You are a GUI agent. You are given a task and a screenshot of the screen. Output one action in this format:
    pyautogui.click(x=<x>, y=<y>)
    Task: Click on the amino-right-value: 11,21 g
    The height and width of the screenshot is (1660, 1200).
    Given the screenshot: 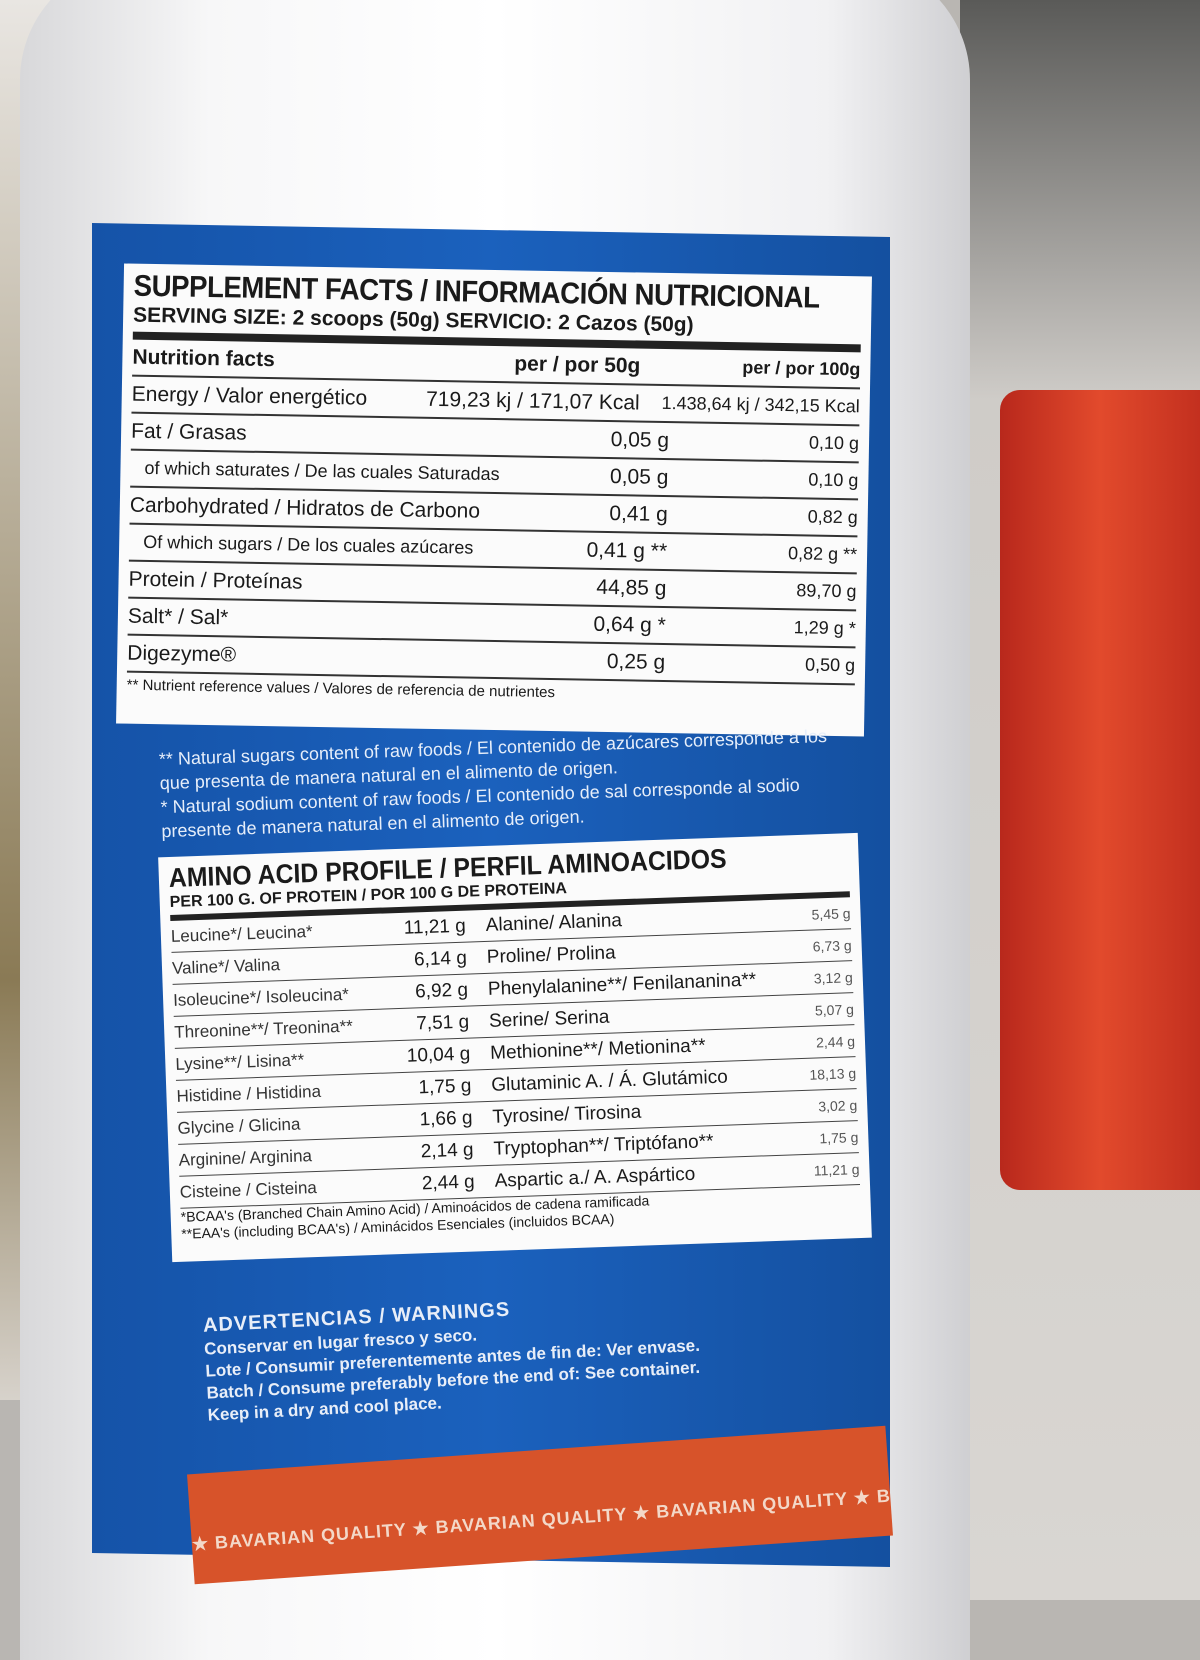 What is the action you would take?
    pyautogui.click(x=836, y=1169)
    